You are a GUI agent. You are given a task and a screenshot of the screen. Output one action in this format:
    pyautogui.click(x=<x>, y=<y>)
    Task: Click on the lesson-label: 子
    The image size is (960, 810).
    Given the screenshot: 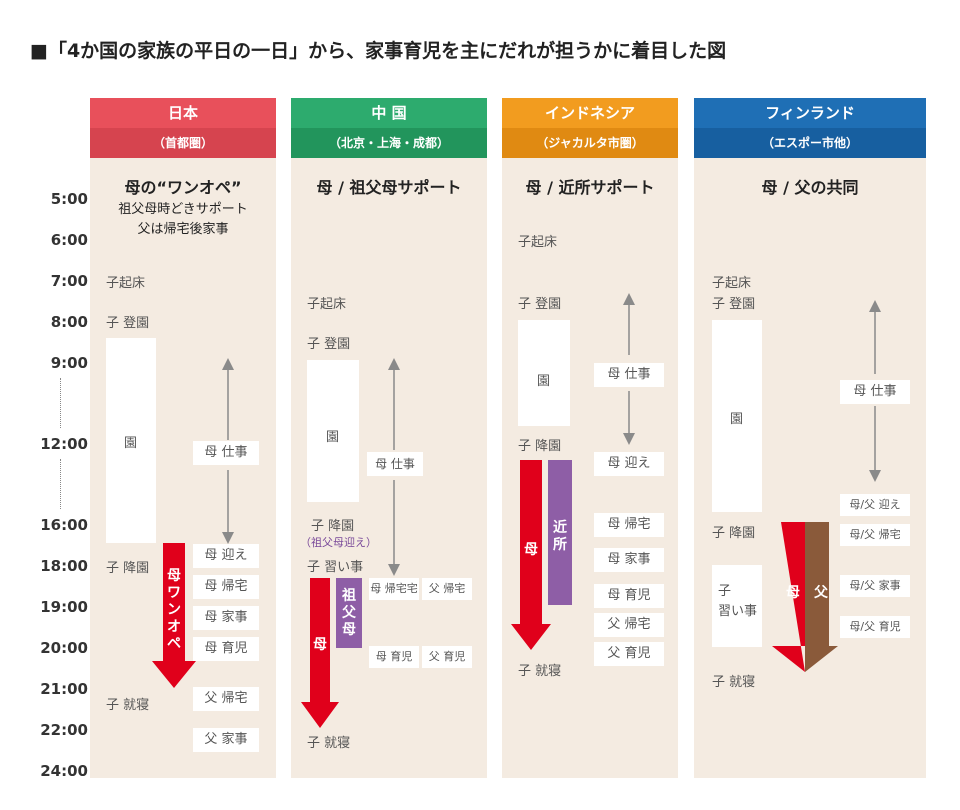 What is the action you would take?
    pyautogui.click(x=725, y=591)
    